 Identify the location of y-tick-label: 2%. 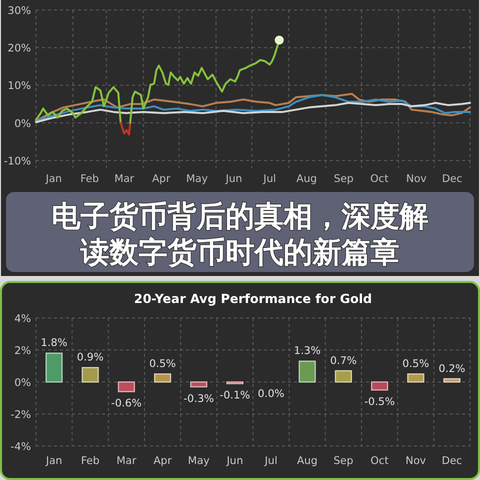
(23, 351).